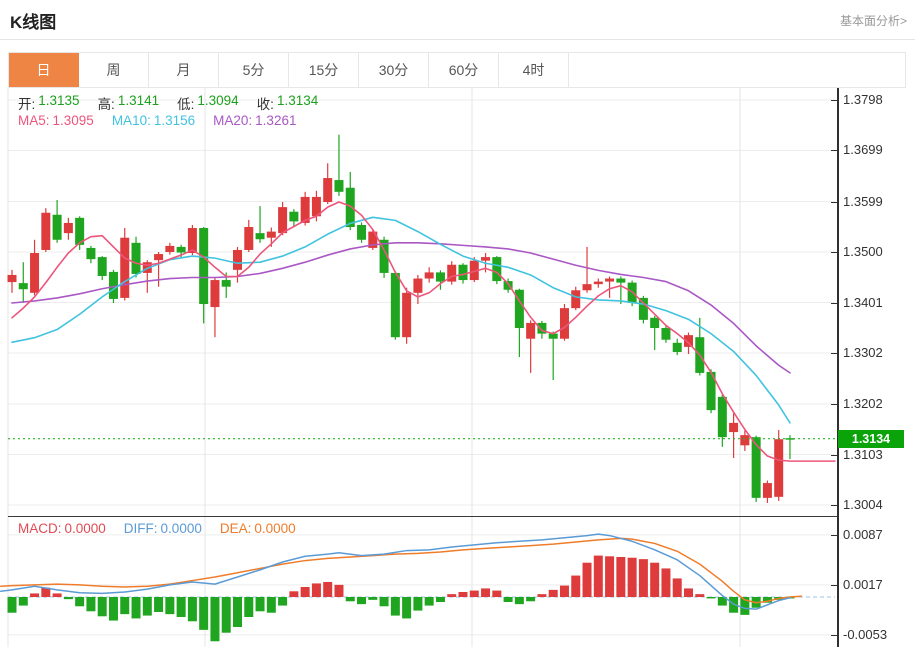 This screenshot has width=915, height=647. What do you see at coordinates (737, 70) in the screenshot?
I see `tabbar-filler` at bounding box center [737, 70].